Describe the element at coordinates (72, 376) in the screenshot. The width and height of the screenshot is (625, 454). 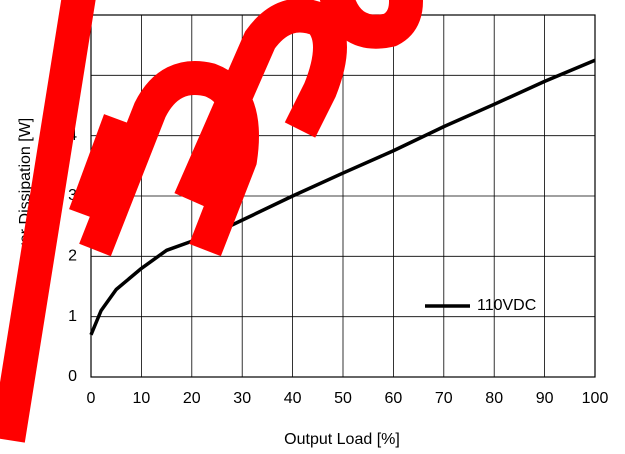
I see `y-tick-label: 0` at that location.